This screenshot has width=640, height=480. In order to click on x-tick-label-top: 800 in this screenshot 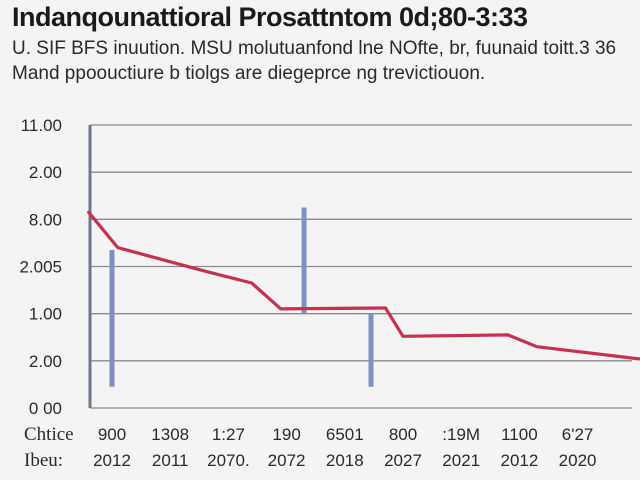, I will do `click(403, 434)`.